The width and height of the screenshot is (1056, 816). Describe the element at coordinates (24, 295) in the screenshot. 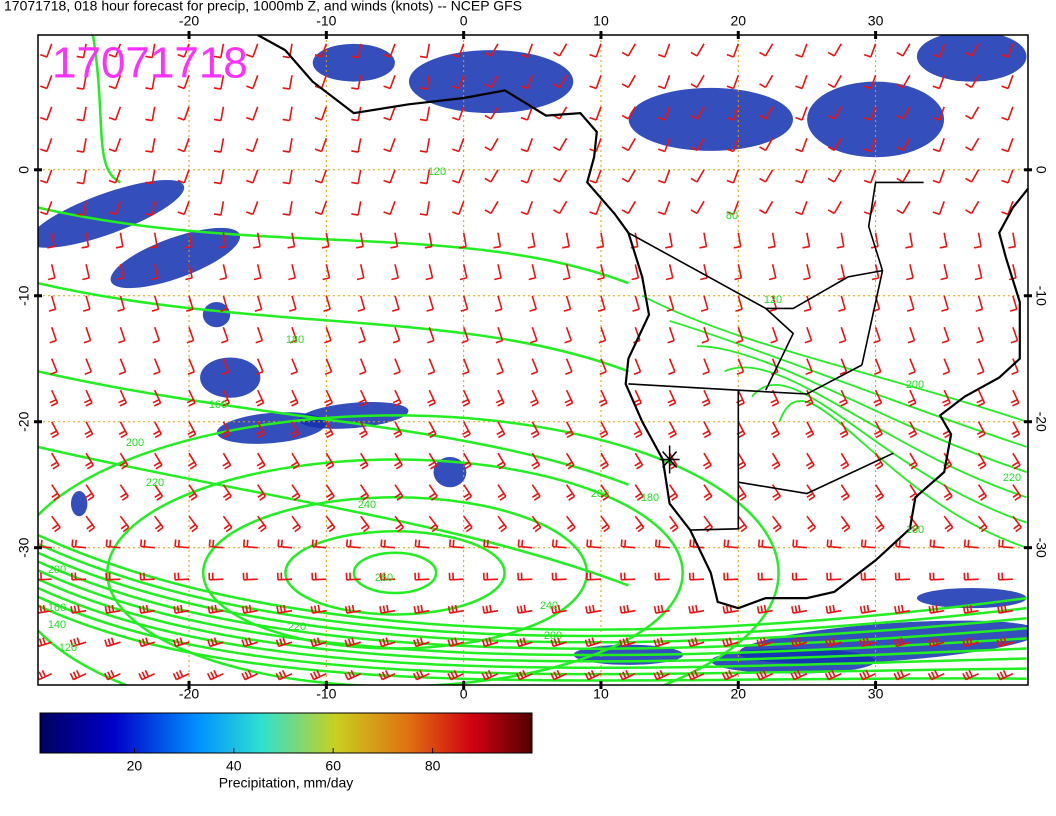

I see `y-tick-label-left: -10` at that location.